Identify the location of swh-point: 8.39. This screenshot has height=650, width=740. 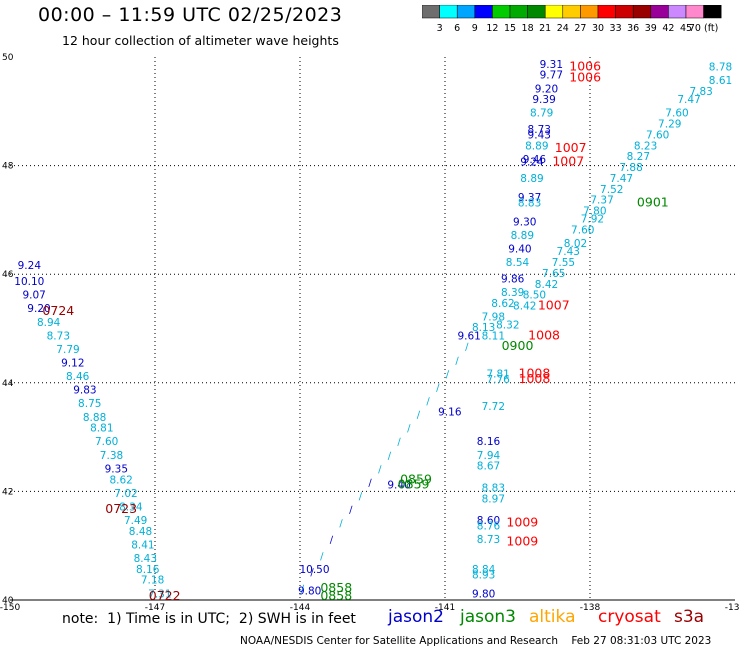
(512, 293).